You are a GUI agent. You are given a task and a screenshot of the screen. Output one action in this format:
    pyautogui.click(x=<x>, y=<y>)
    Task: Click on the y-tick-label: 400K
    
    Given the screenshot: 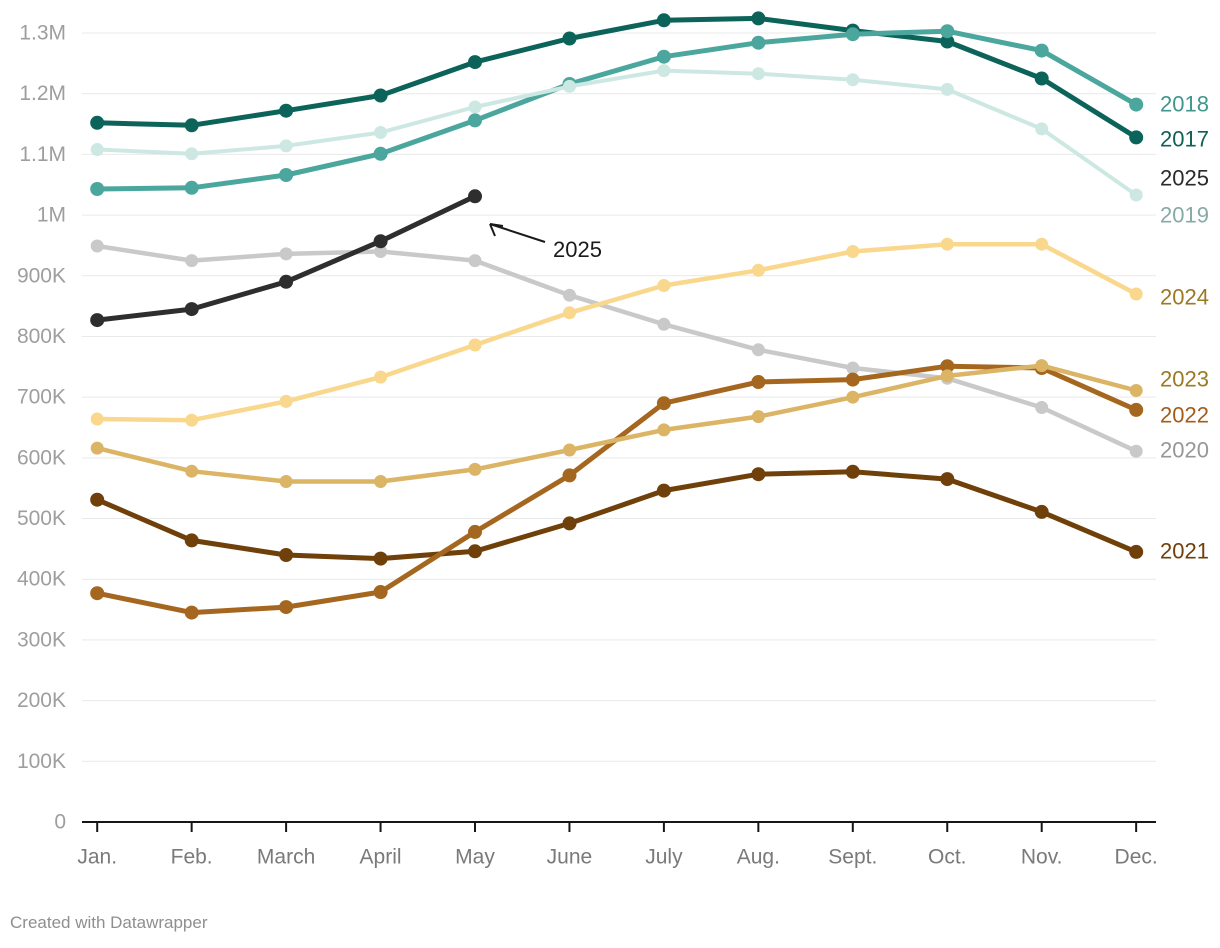 What is the action you would take?
    pyautogui.click(x=41, y=579)
    